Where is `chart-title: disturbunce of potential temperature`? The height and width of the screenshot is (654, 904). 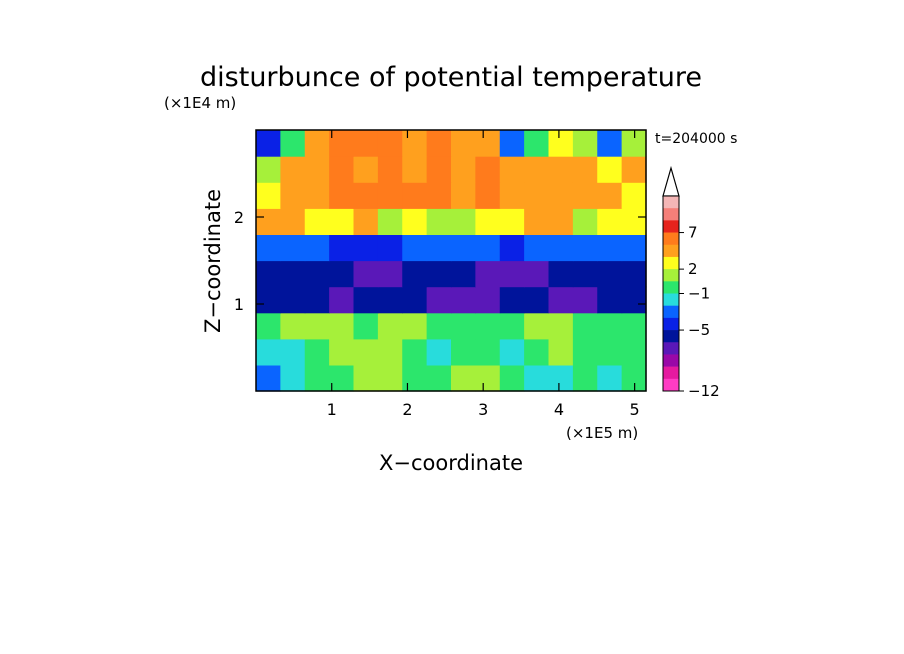
chart-title: disturbunce of potential temperature is located at coordinates (451, 77).